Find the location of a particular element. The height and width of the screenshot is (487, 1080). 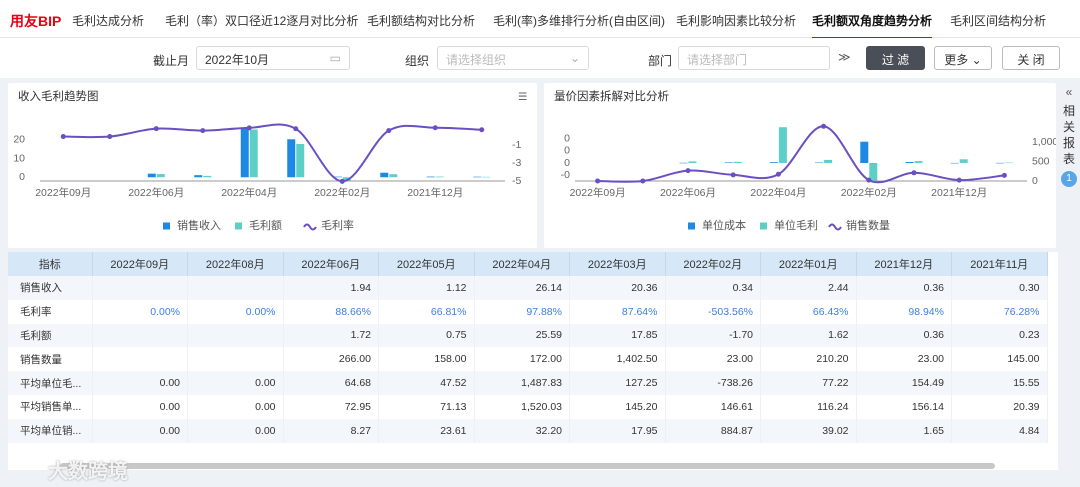

table-cell: 154.49 is located at coordinates (904, 383).